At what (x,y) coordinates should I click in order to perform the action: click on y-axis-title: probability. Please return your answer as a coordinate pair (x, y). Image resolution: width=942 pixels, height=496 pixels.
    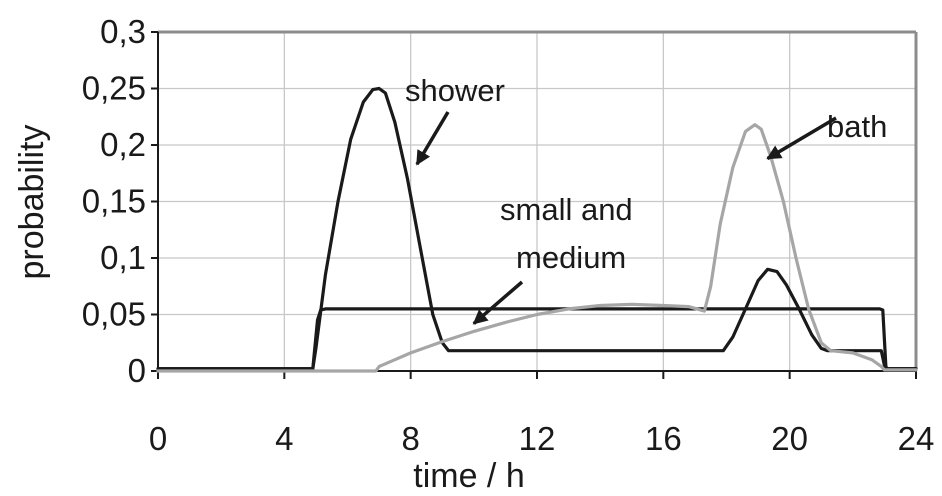
    Looking at the image, I should click on (32, 202).